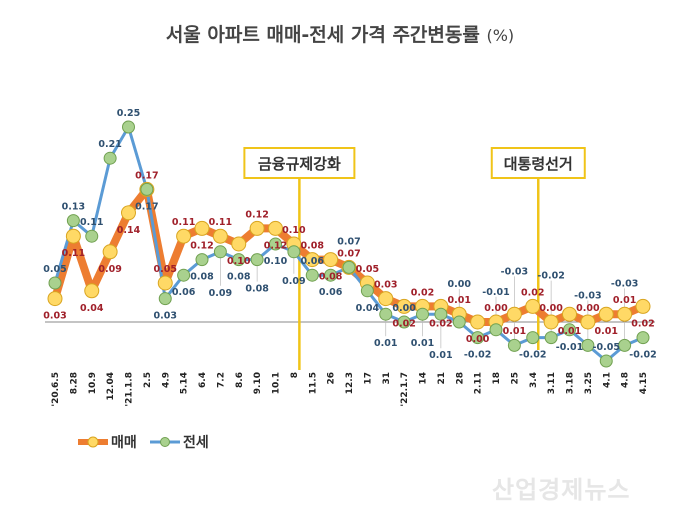 The image size is (680, 512). Describe the element at coordinates (93, 383) in the screenshot. I see `x-tick-label: 10.9` at that location.